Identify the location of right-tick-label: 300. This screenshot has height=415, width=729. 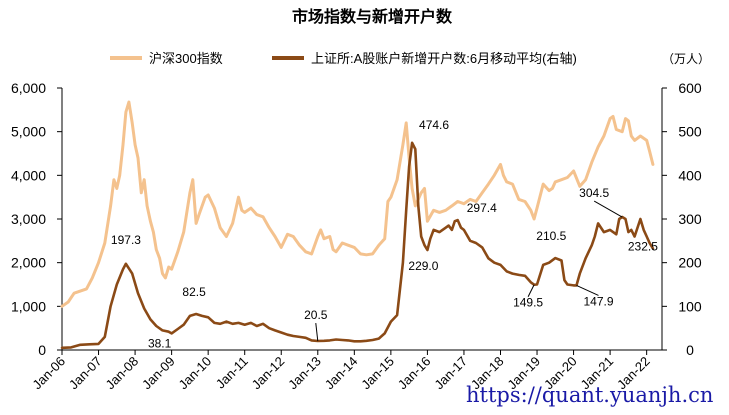
(690, 219).